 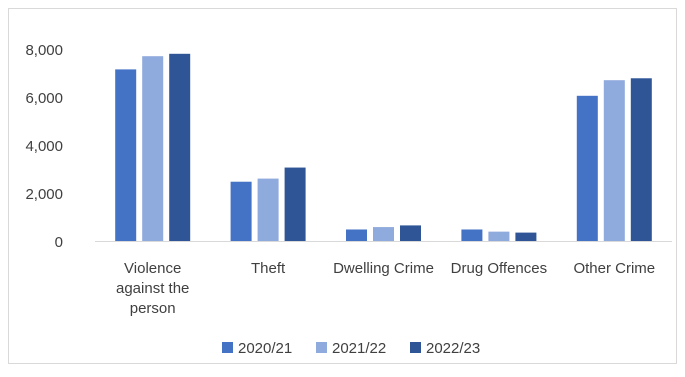 I want to click on y-tick-label: 4,000, so click(x=44, y=146).